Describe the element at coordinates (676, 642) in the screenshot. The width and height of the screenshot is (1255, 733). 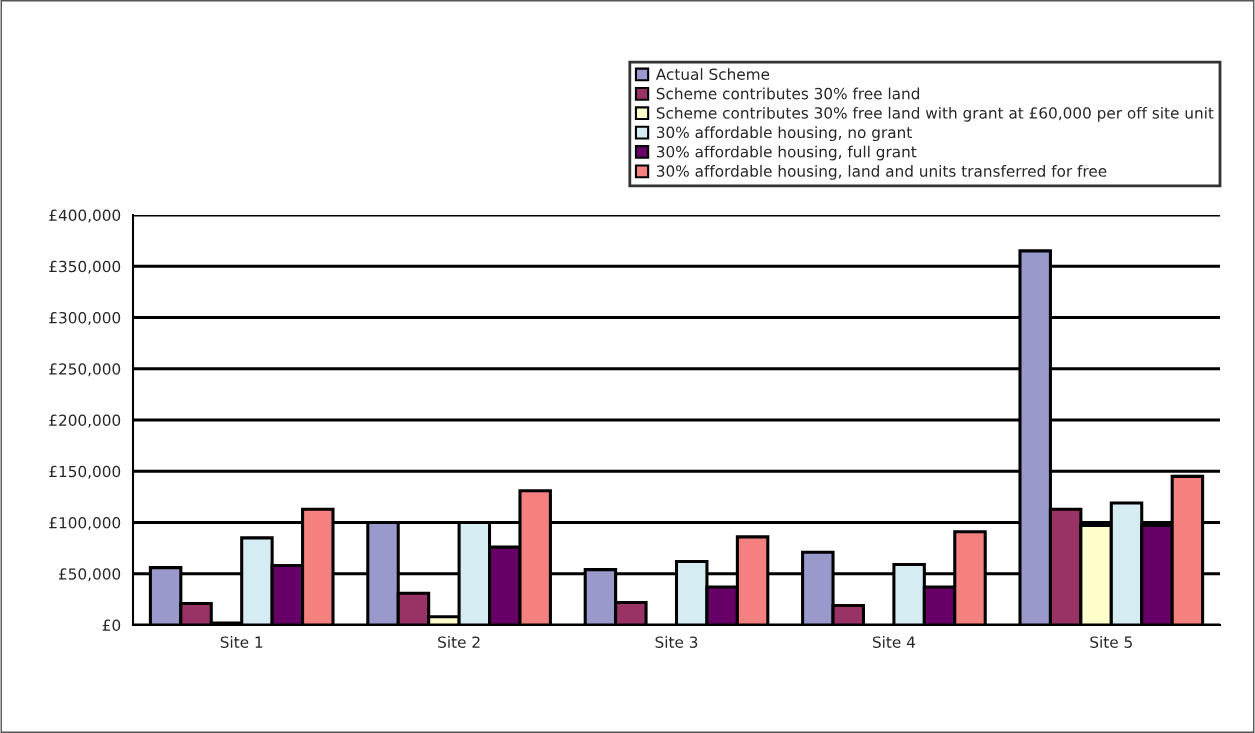
I see `x-tick-label: Site 3` at that location.